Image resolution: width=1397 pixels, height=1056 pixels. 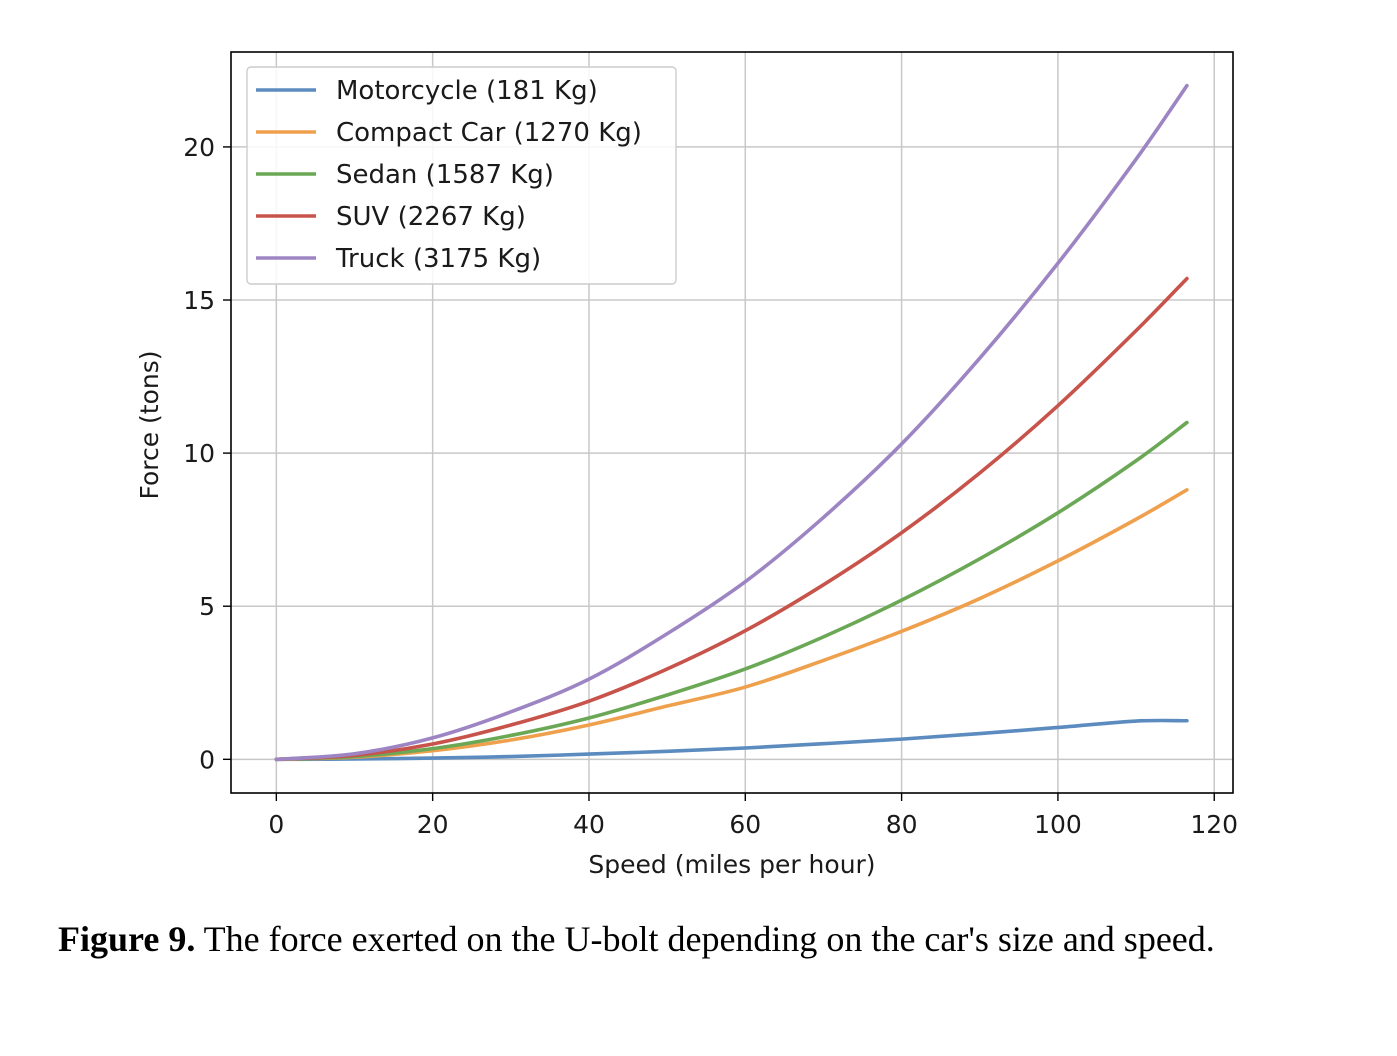 What do you see at coordinates (589, 824) in the screenshot?
I see `x-tick-label: 40` at bounding box center [589, 824].